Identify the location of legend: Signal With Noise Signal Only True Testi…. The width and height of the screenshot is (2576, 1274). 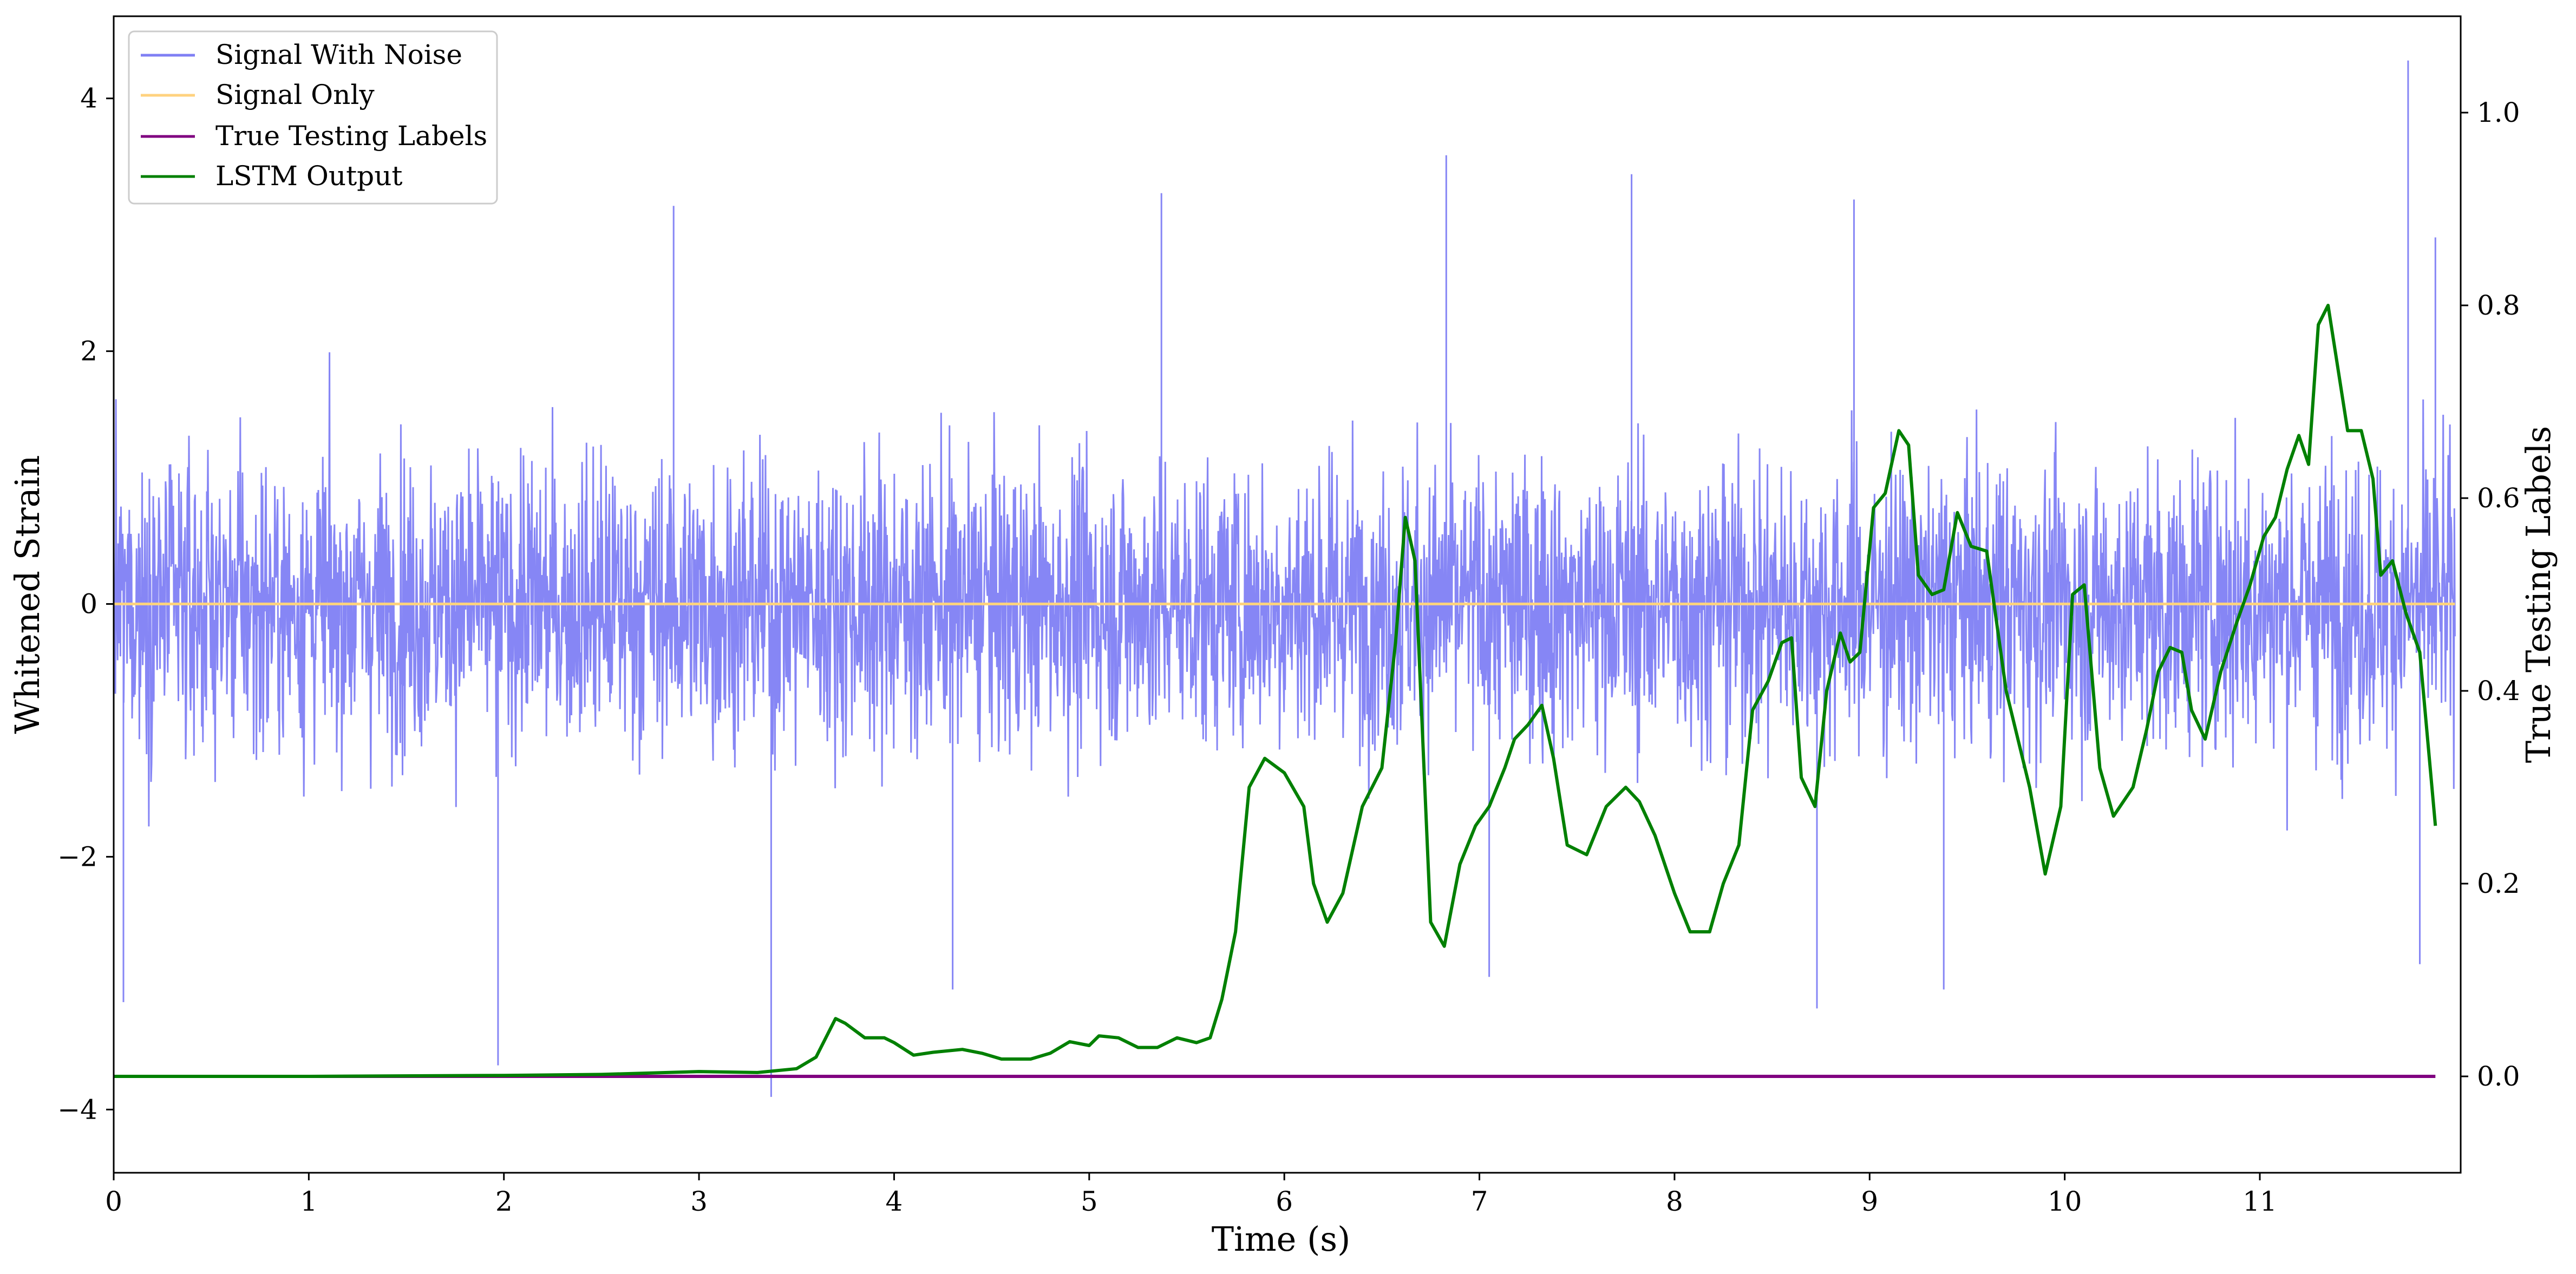
(313, 117).